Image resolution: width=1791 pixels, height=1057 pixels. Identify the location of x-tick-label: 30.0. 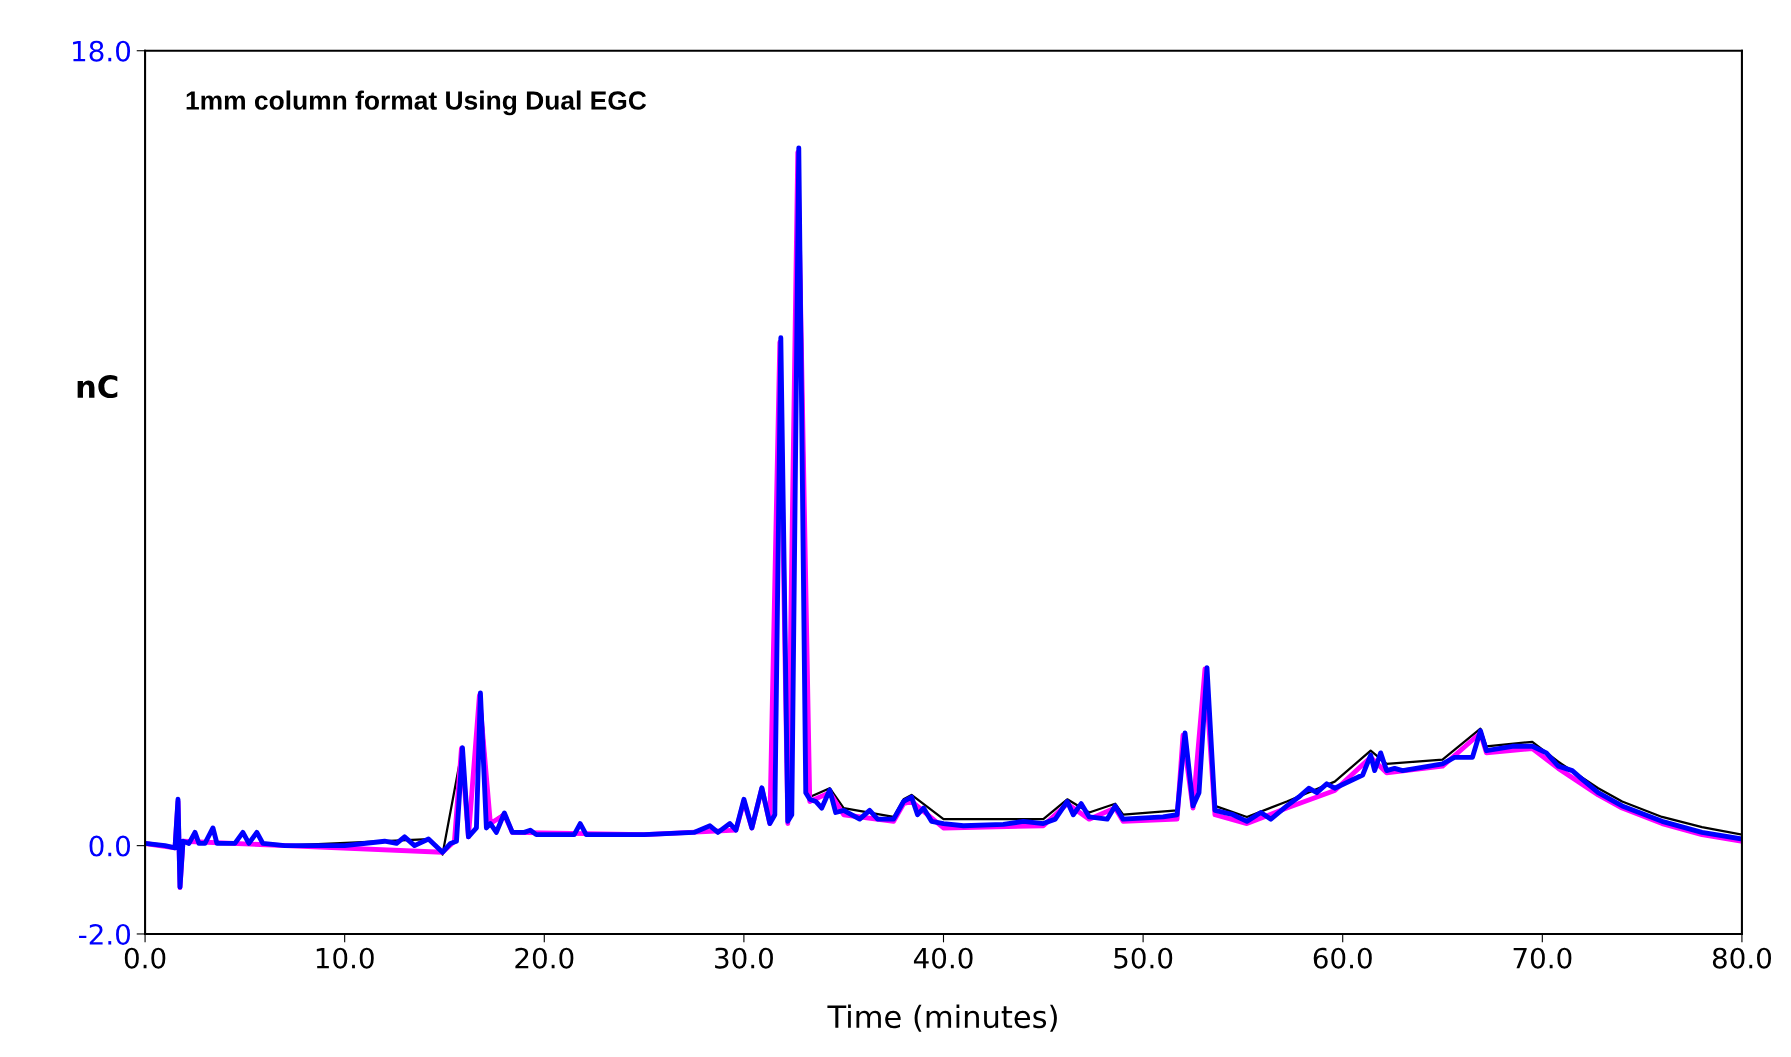
(744, 958).